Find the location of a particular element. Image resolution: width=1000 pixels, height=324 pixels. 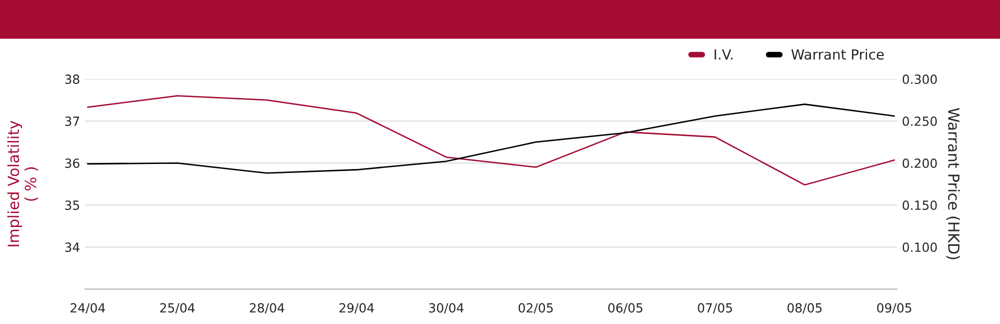

x-tick-label: 02/05 is located at coordinates (535, 308).